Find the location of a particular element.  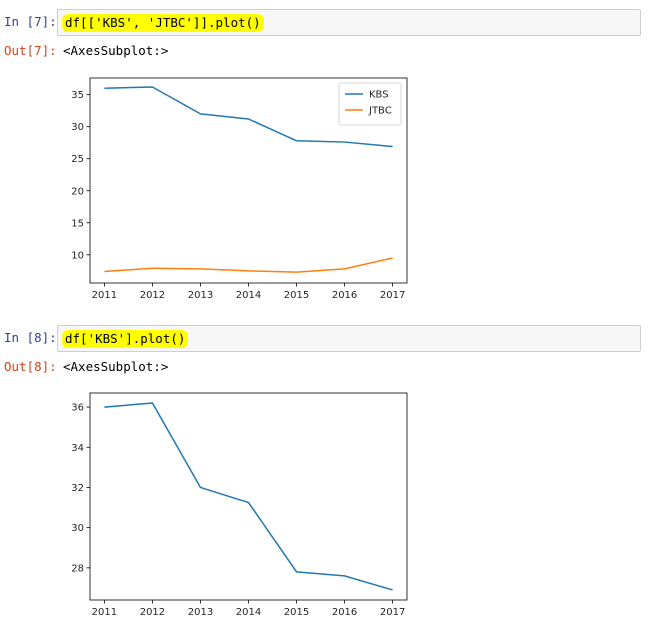

output-prompt: Out[7]: is located at coordinates (30, 50).